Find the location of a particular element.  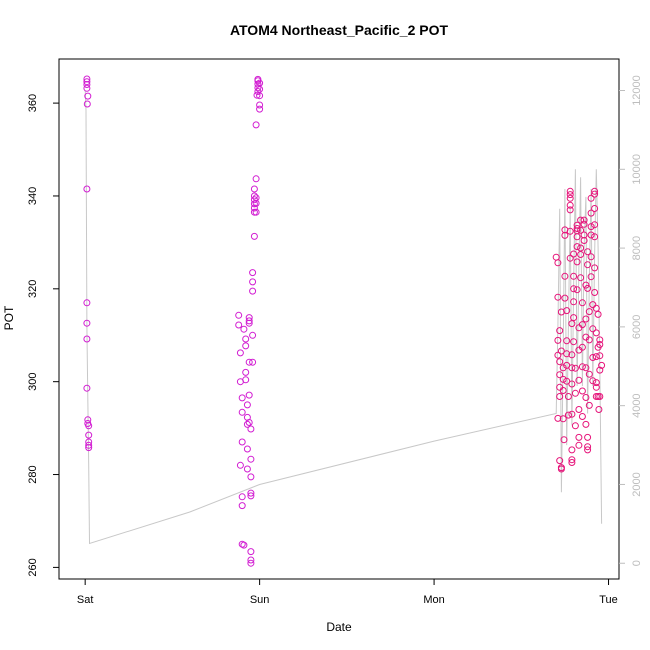

x-axis-label: Date is located at coordinates (339, 627).